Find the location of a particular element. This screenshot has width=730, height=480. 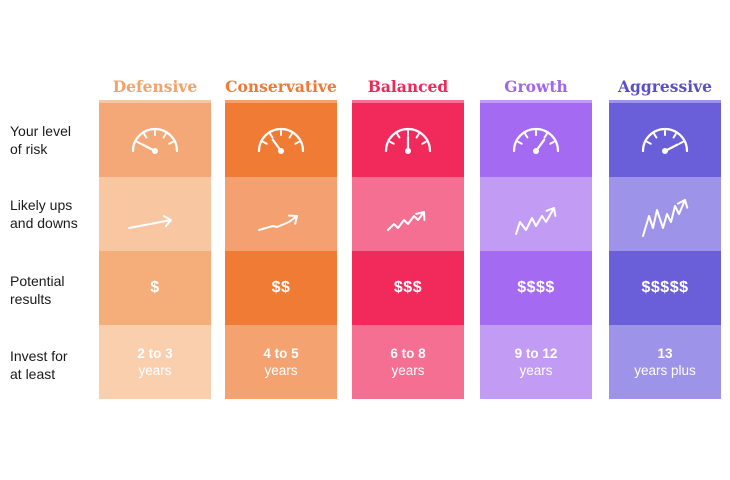

results-value: $$$ is located at coordinates (408, 287).